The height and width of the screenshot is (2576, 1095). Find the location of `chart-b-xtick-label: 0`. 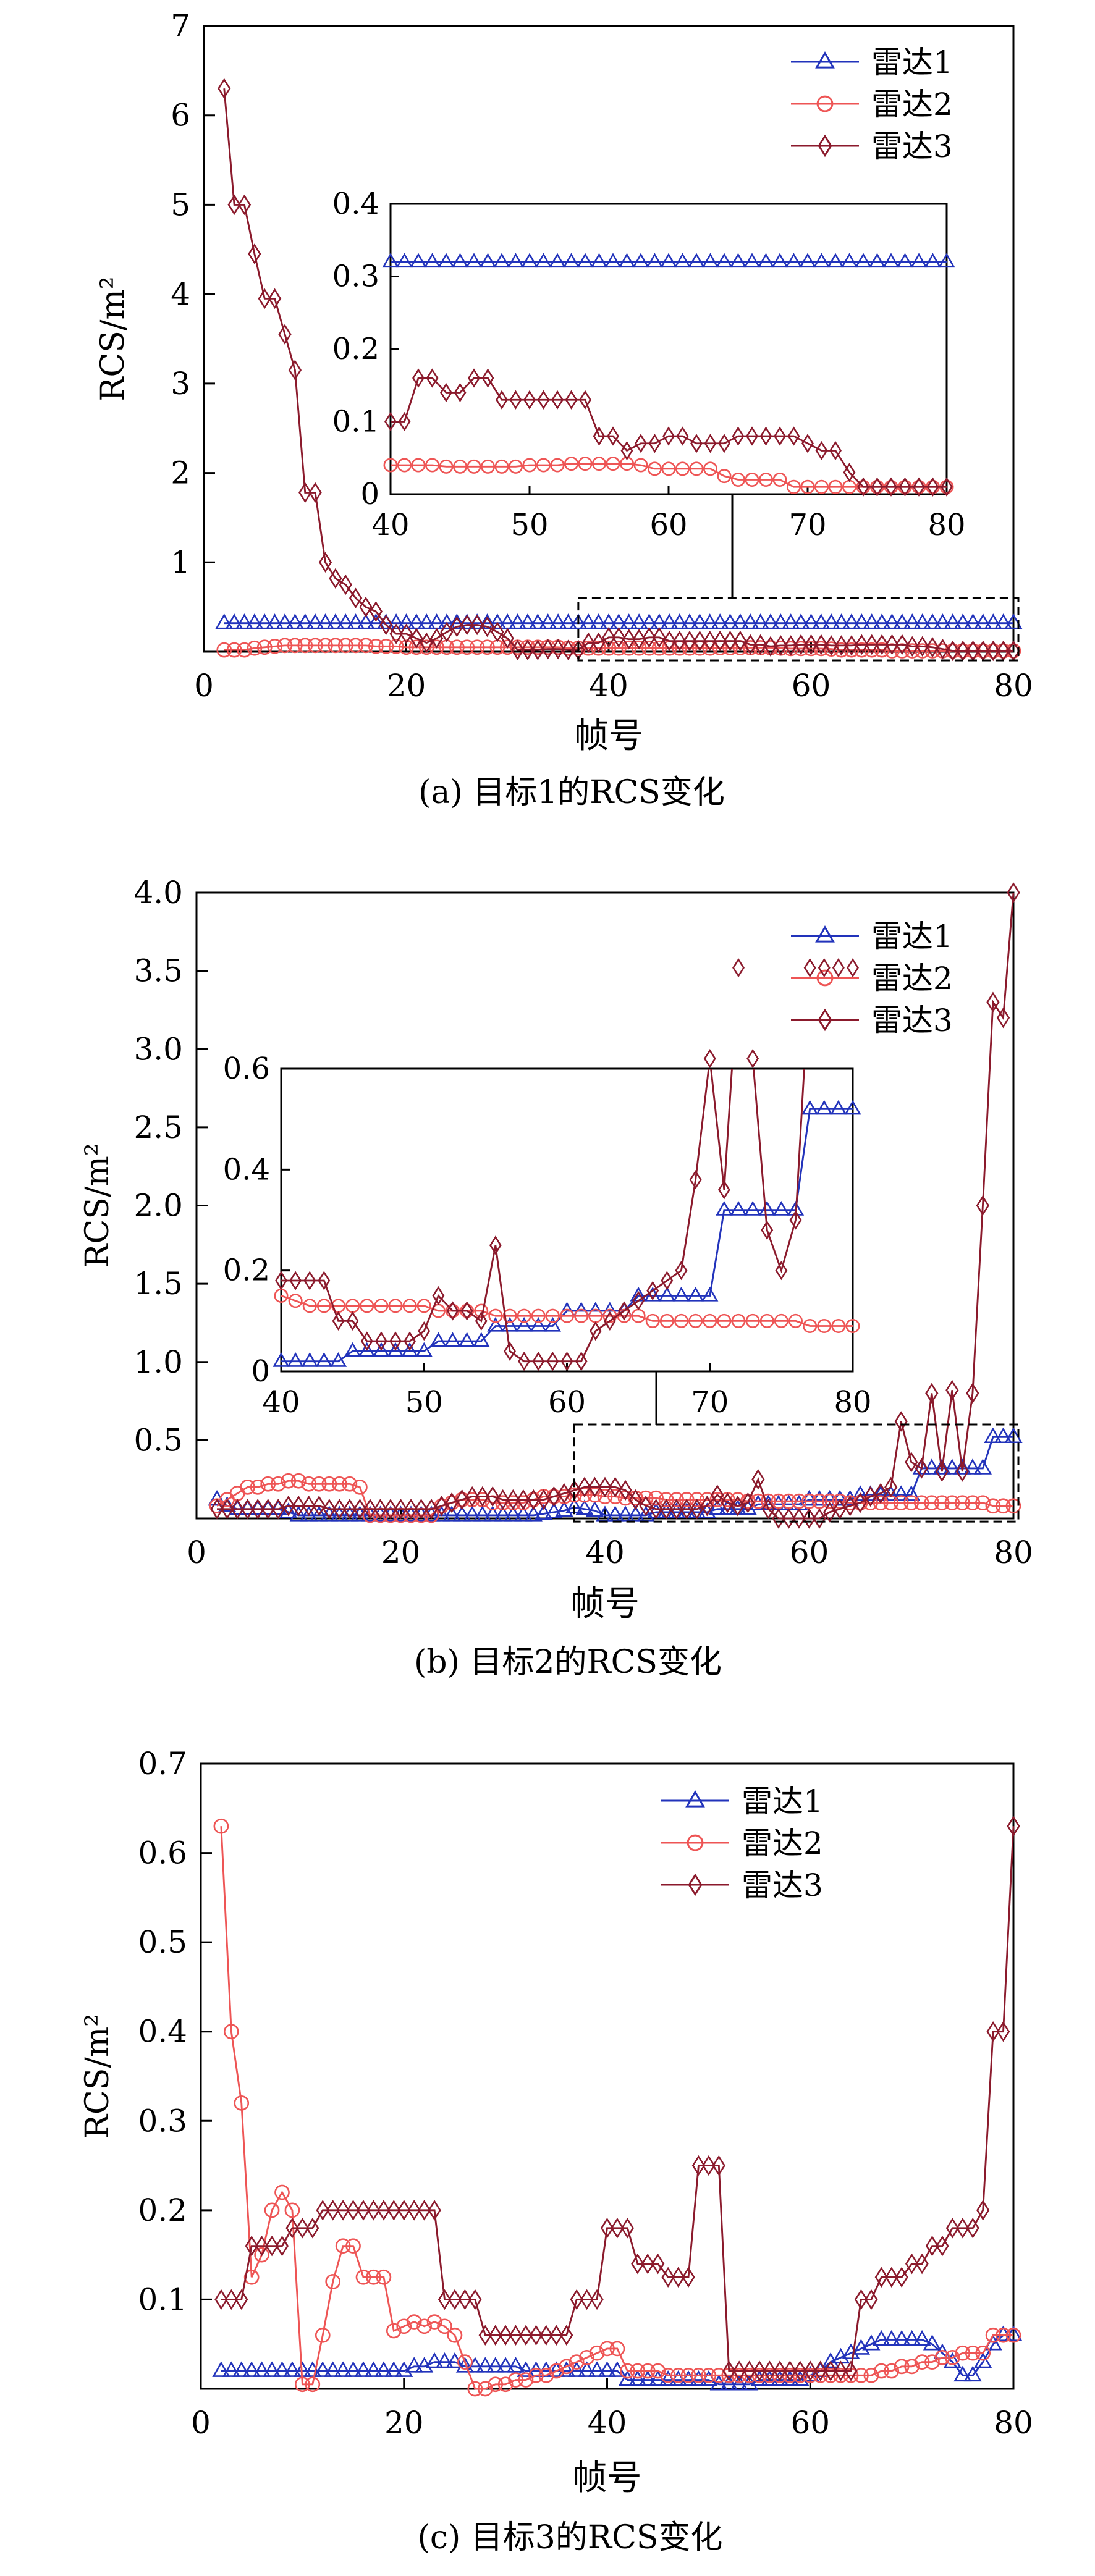

chart-b-xtick-label: 0 is located at coordinates (196, 1552).